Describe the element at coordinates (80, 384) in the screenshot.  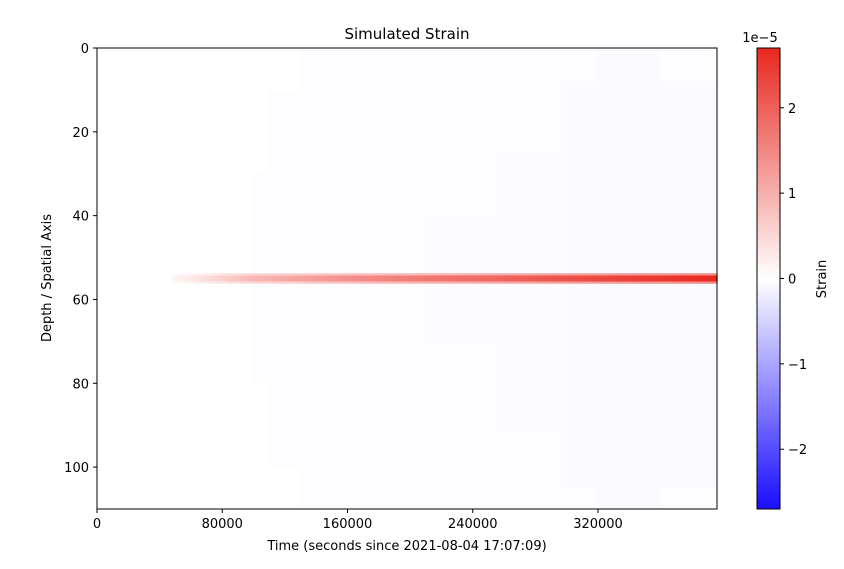
I see `y-tick-label: 80` at that location.